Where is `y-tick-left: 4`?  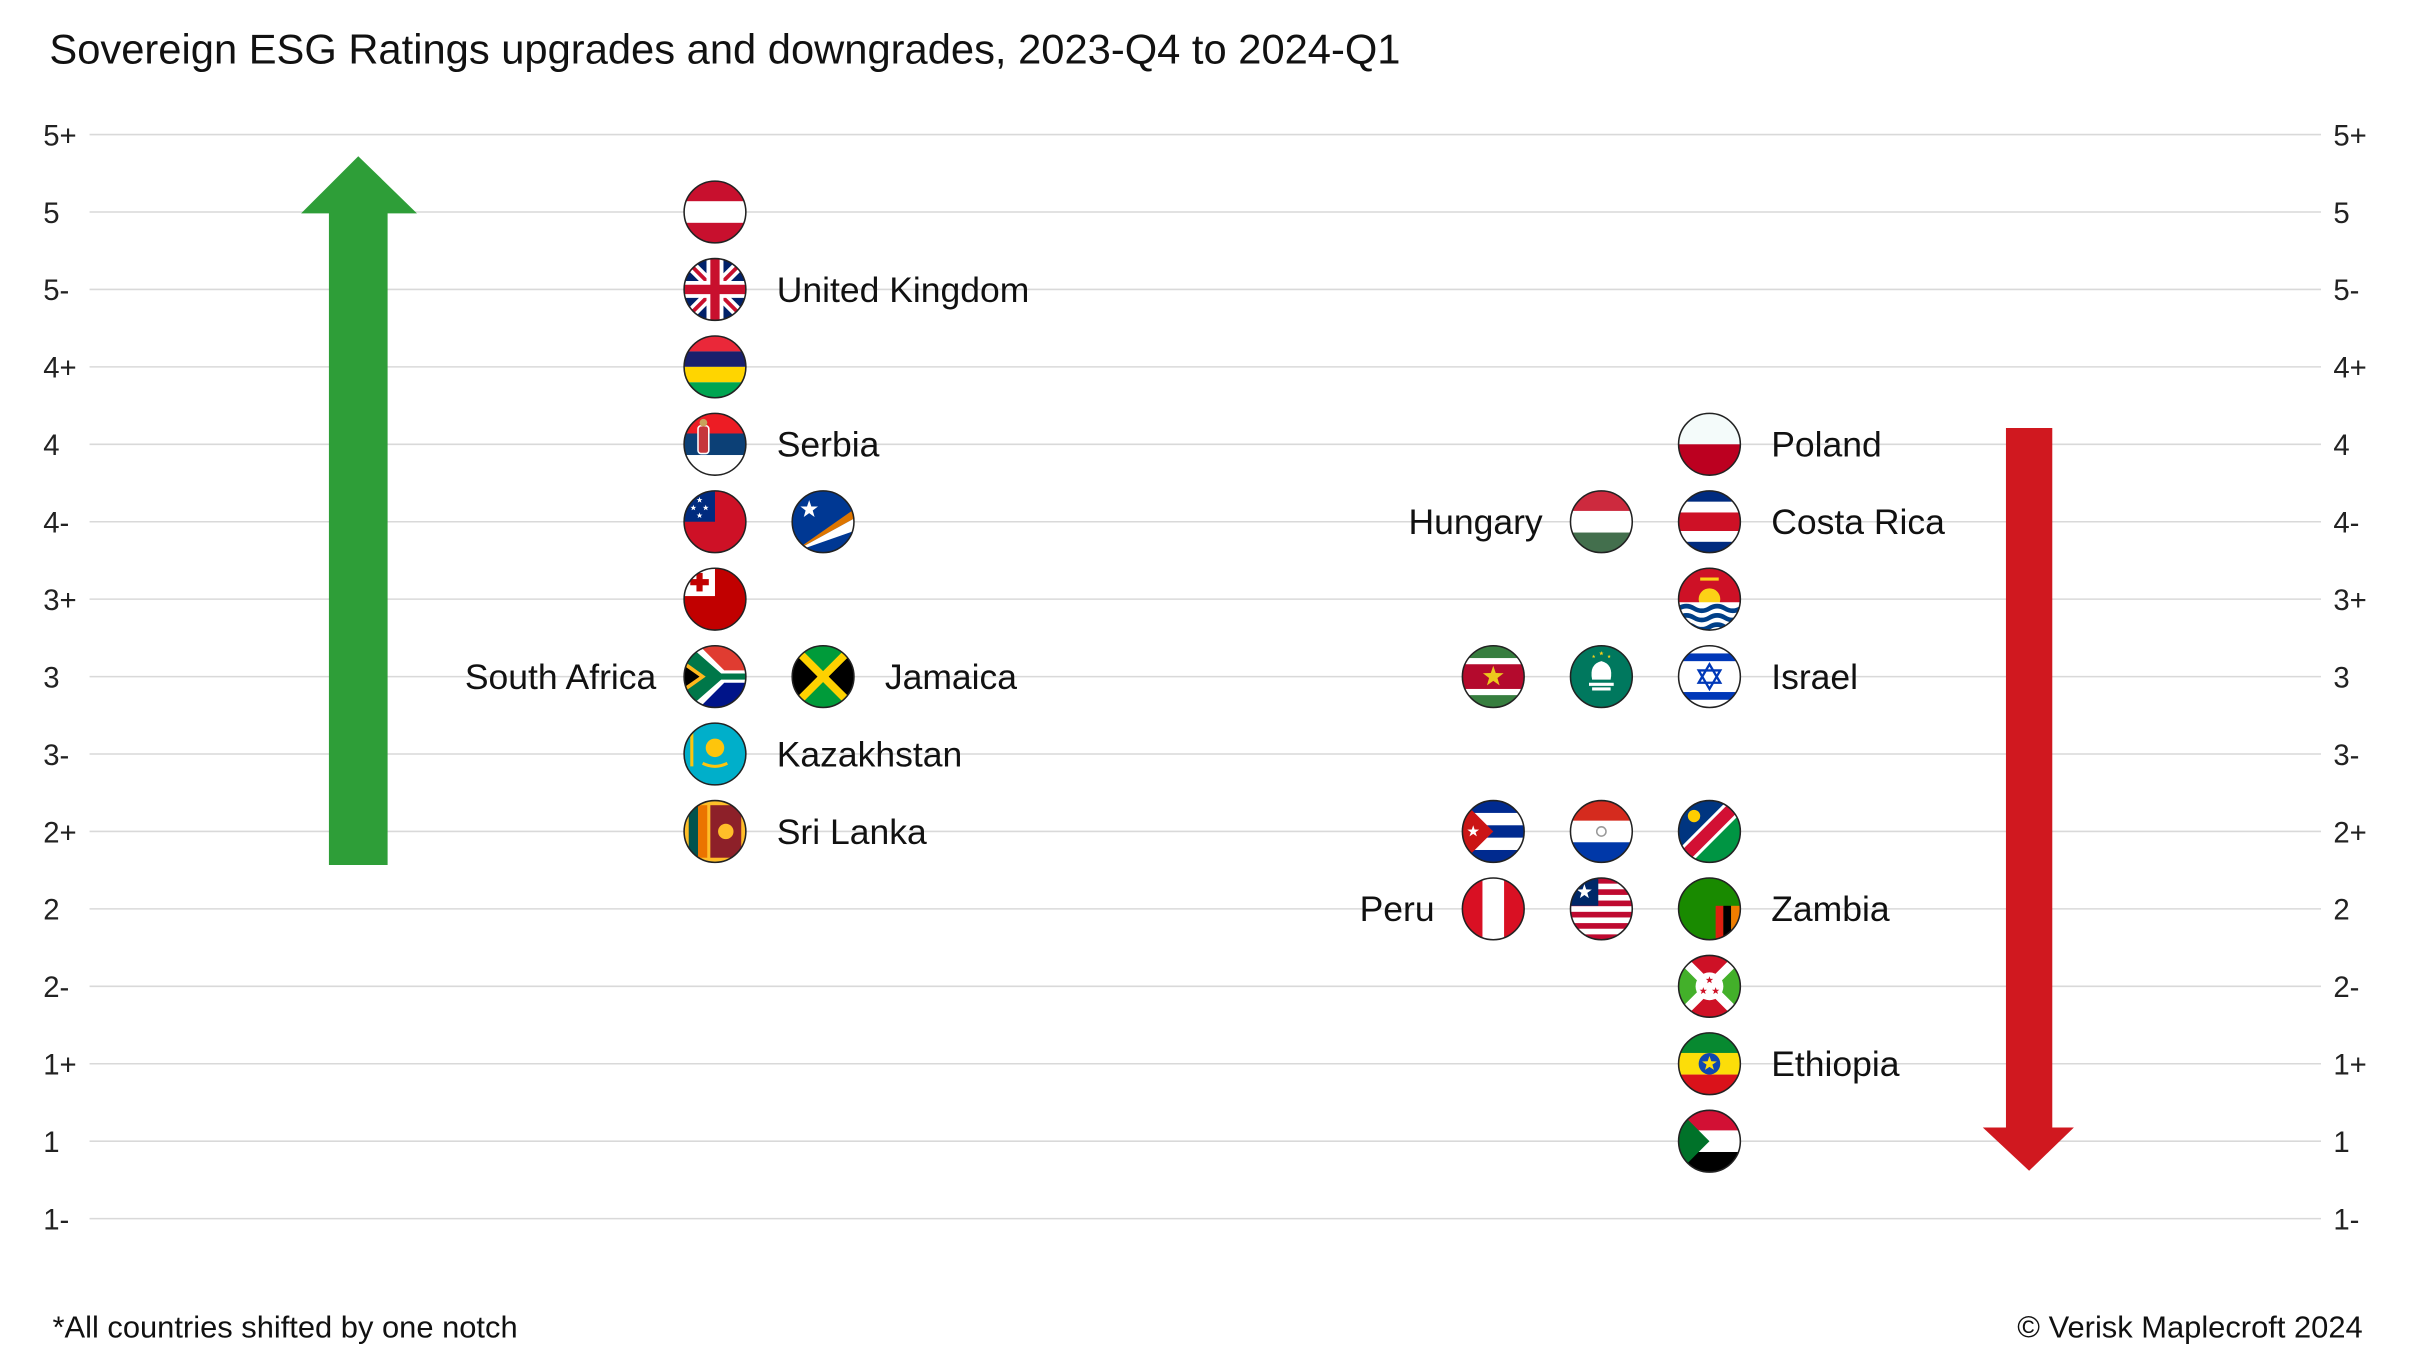
y-tick-left: 4 is located at coordinates (51, 445).